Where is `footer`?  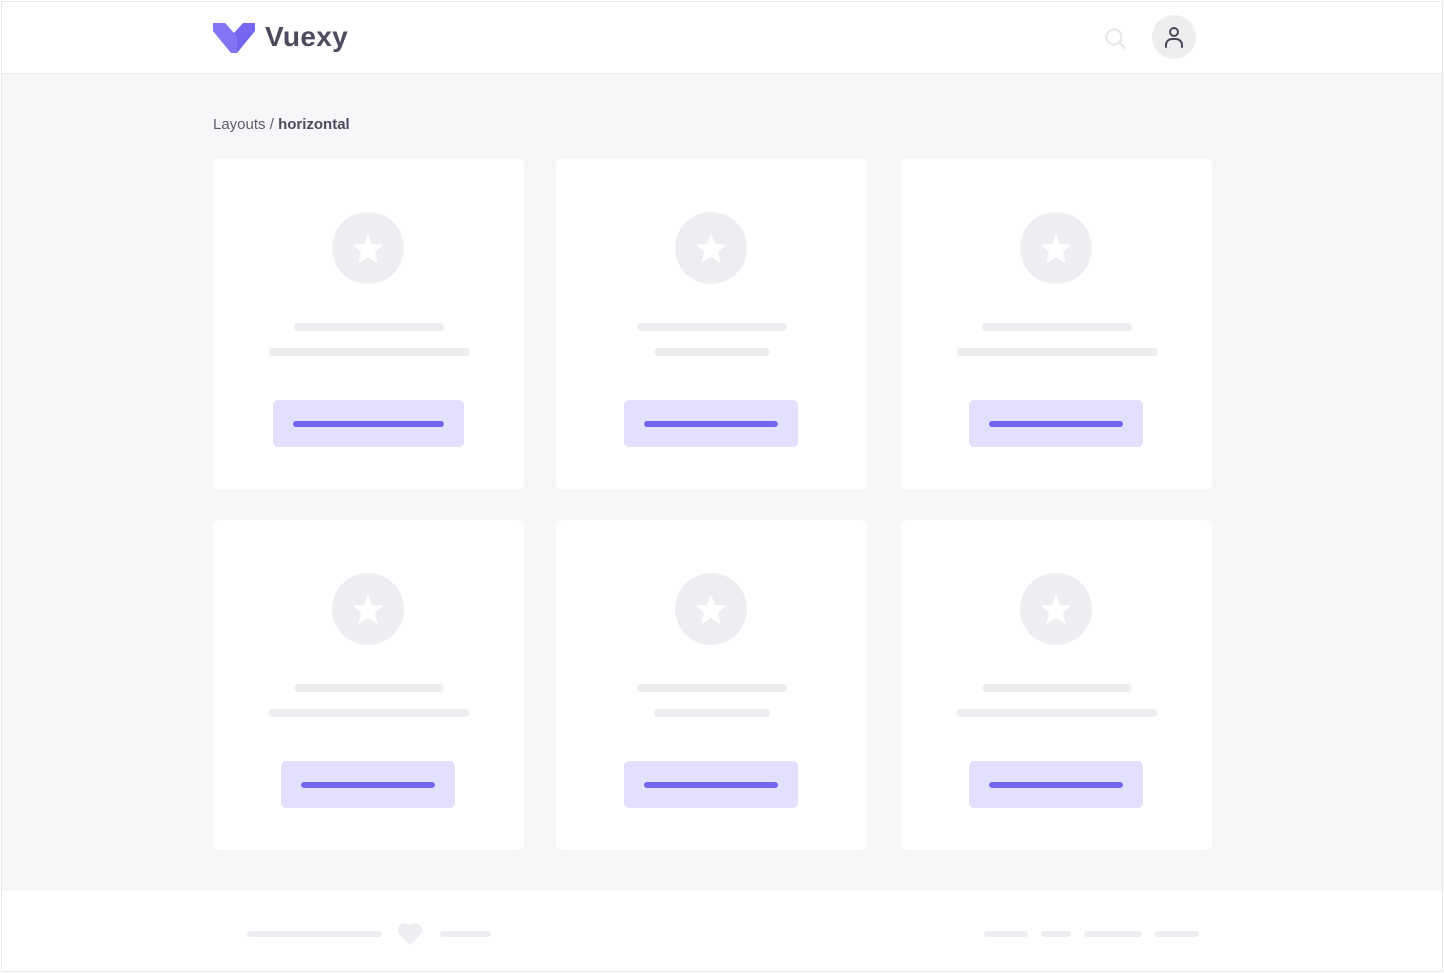
footer is located at coordinates (722, 931).